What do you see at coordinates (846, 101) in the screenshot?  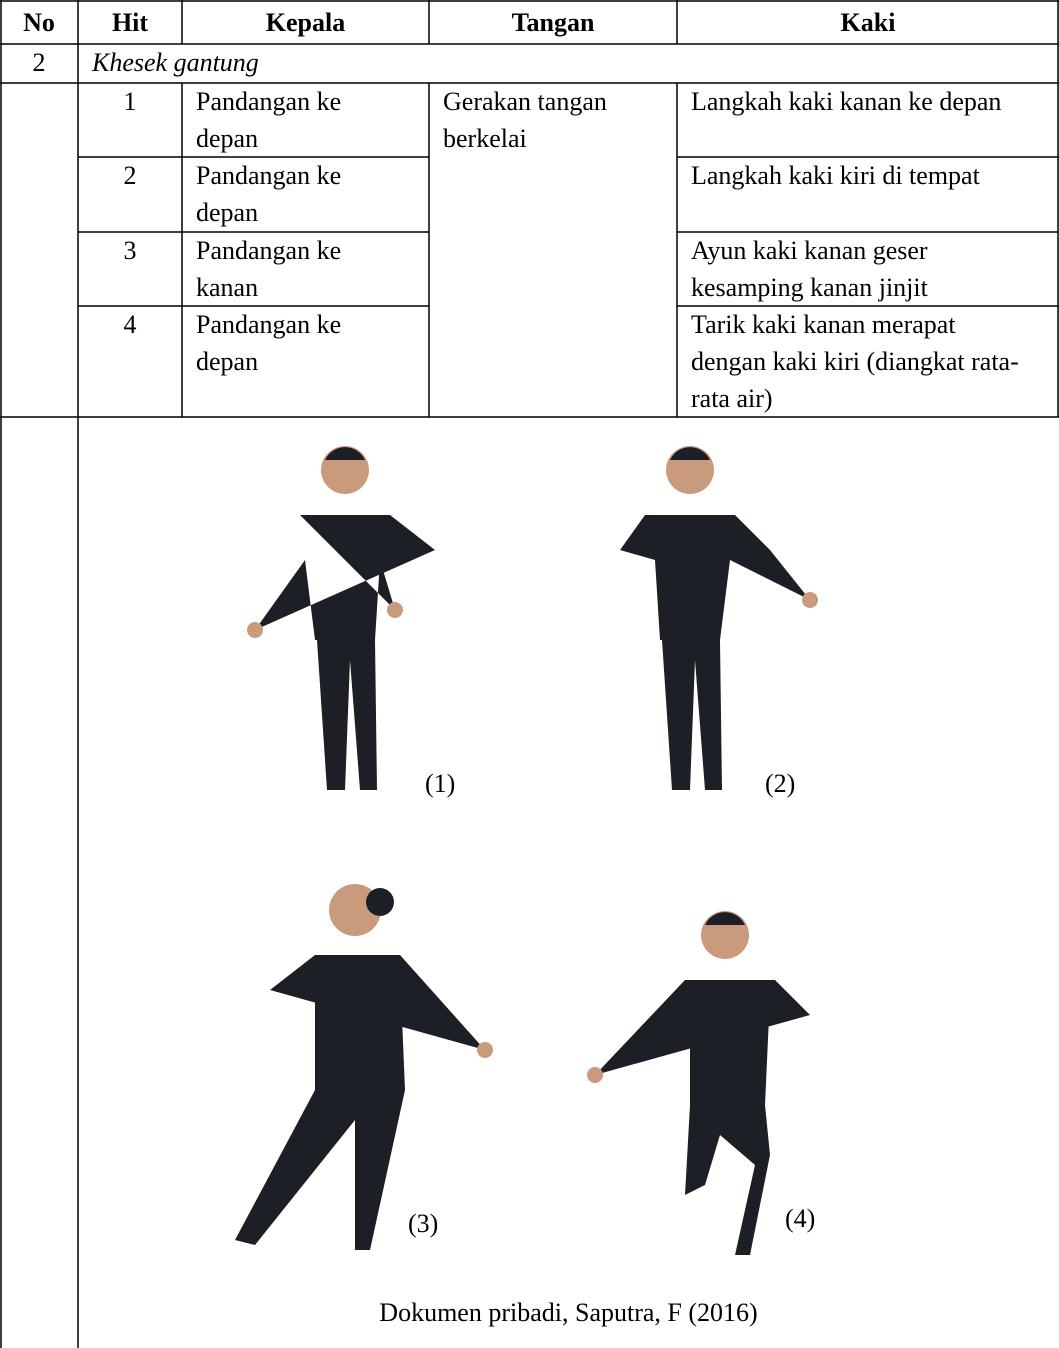 I see `kaki-cell: Langkah kaki kanan ke depan` at bounding box center [846, 101].